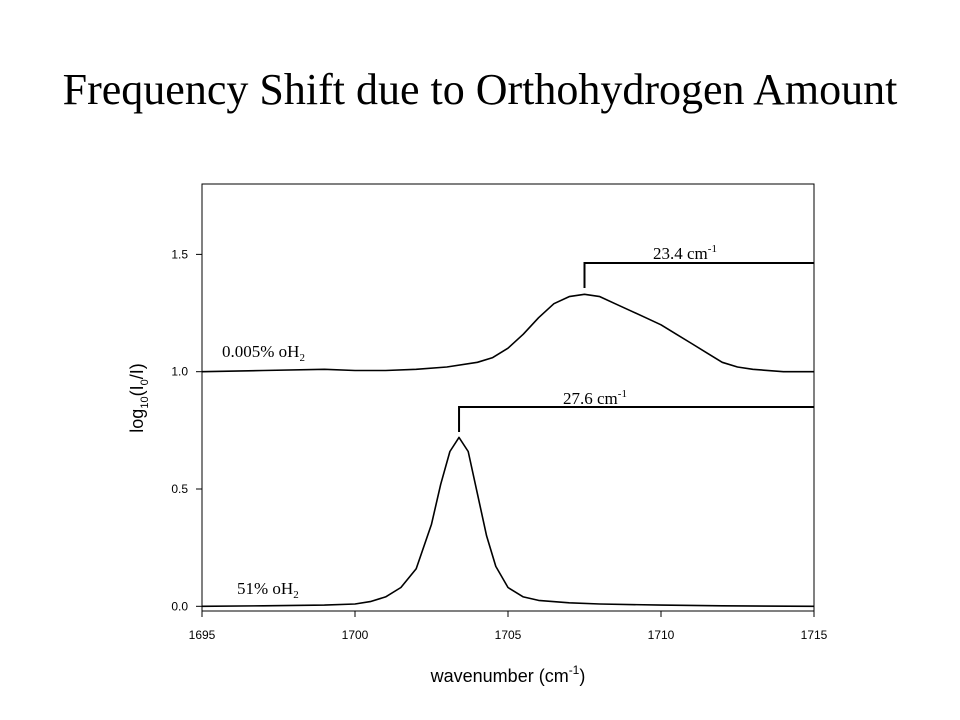  Describe the element at coordinates (355, 635) in the screenshot. I see `x-tick-label: 1700` at that location.